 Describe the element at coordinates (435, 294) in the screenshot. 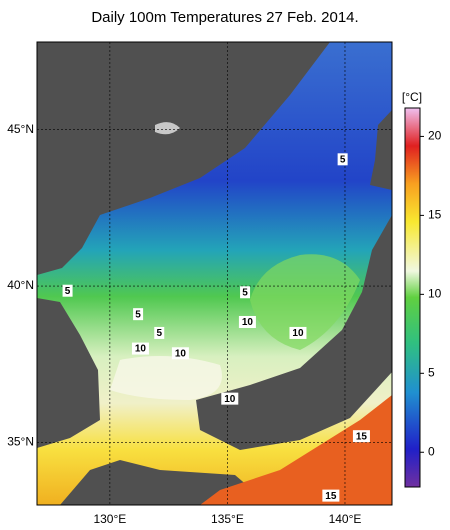

I see `colorbar-tick-label: 10` at that location.